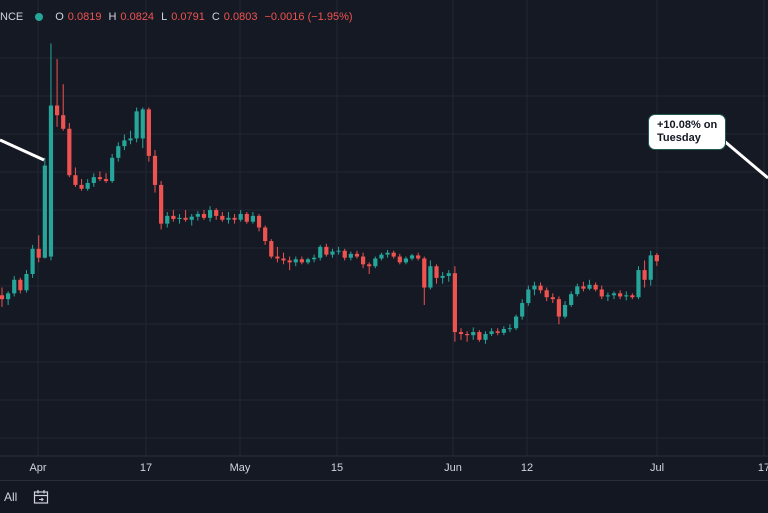 This screenshot has height=513, width=768. Describe the element at coordinates (11, 497) in the screenshot. I see `range-all-button: All` at that location.